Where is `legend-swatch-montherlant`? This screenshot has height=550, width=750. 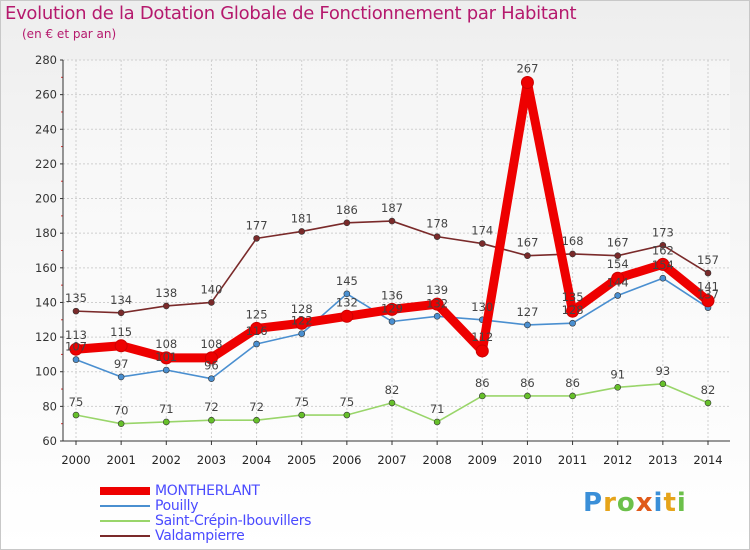 legend-swatch-montherlant is located at coordinates (125, 491).